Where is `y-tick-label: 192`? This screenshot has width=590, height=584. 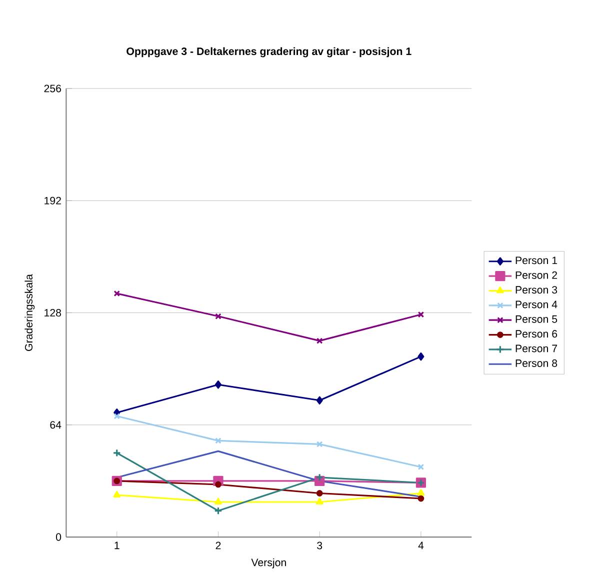
y-tick-label: 192 is located at coordinates (52, 200).